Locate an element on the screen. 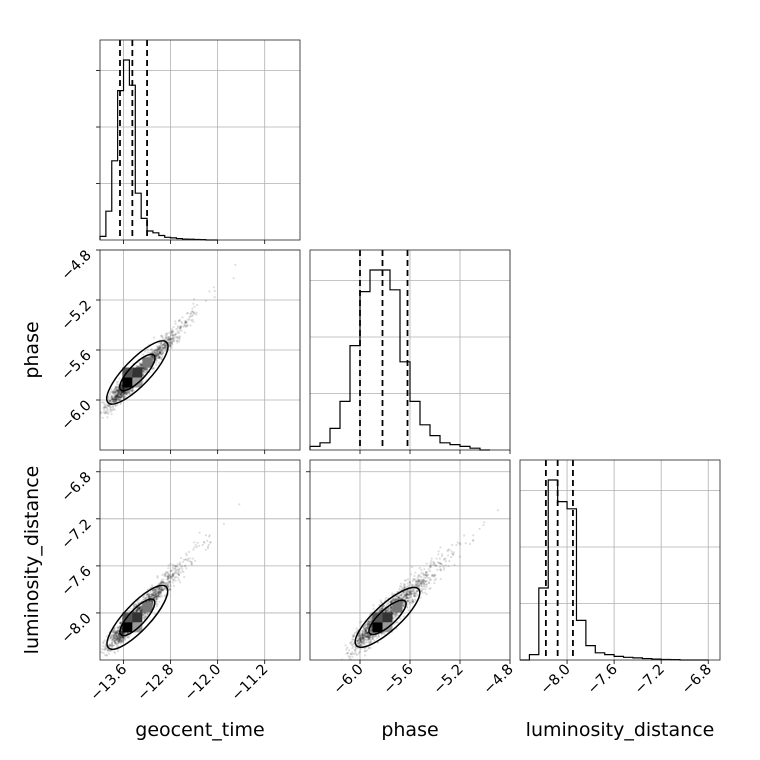 The height and width of the screenshot is (760, 760). histogram-phase is located at coordinates (399, 360).